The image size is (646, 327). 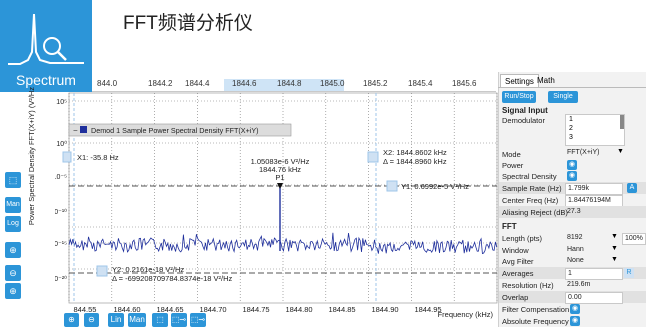 What do you see at coordinates (594, 274) in the screenshot?
I see `averages-field: 1` at bounding box center [594, 274].